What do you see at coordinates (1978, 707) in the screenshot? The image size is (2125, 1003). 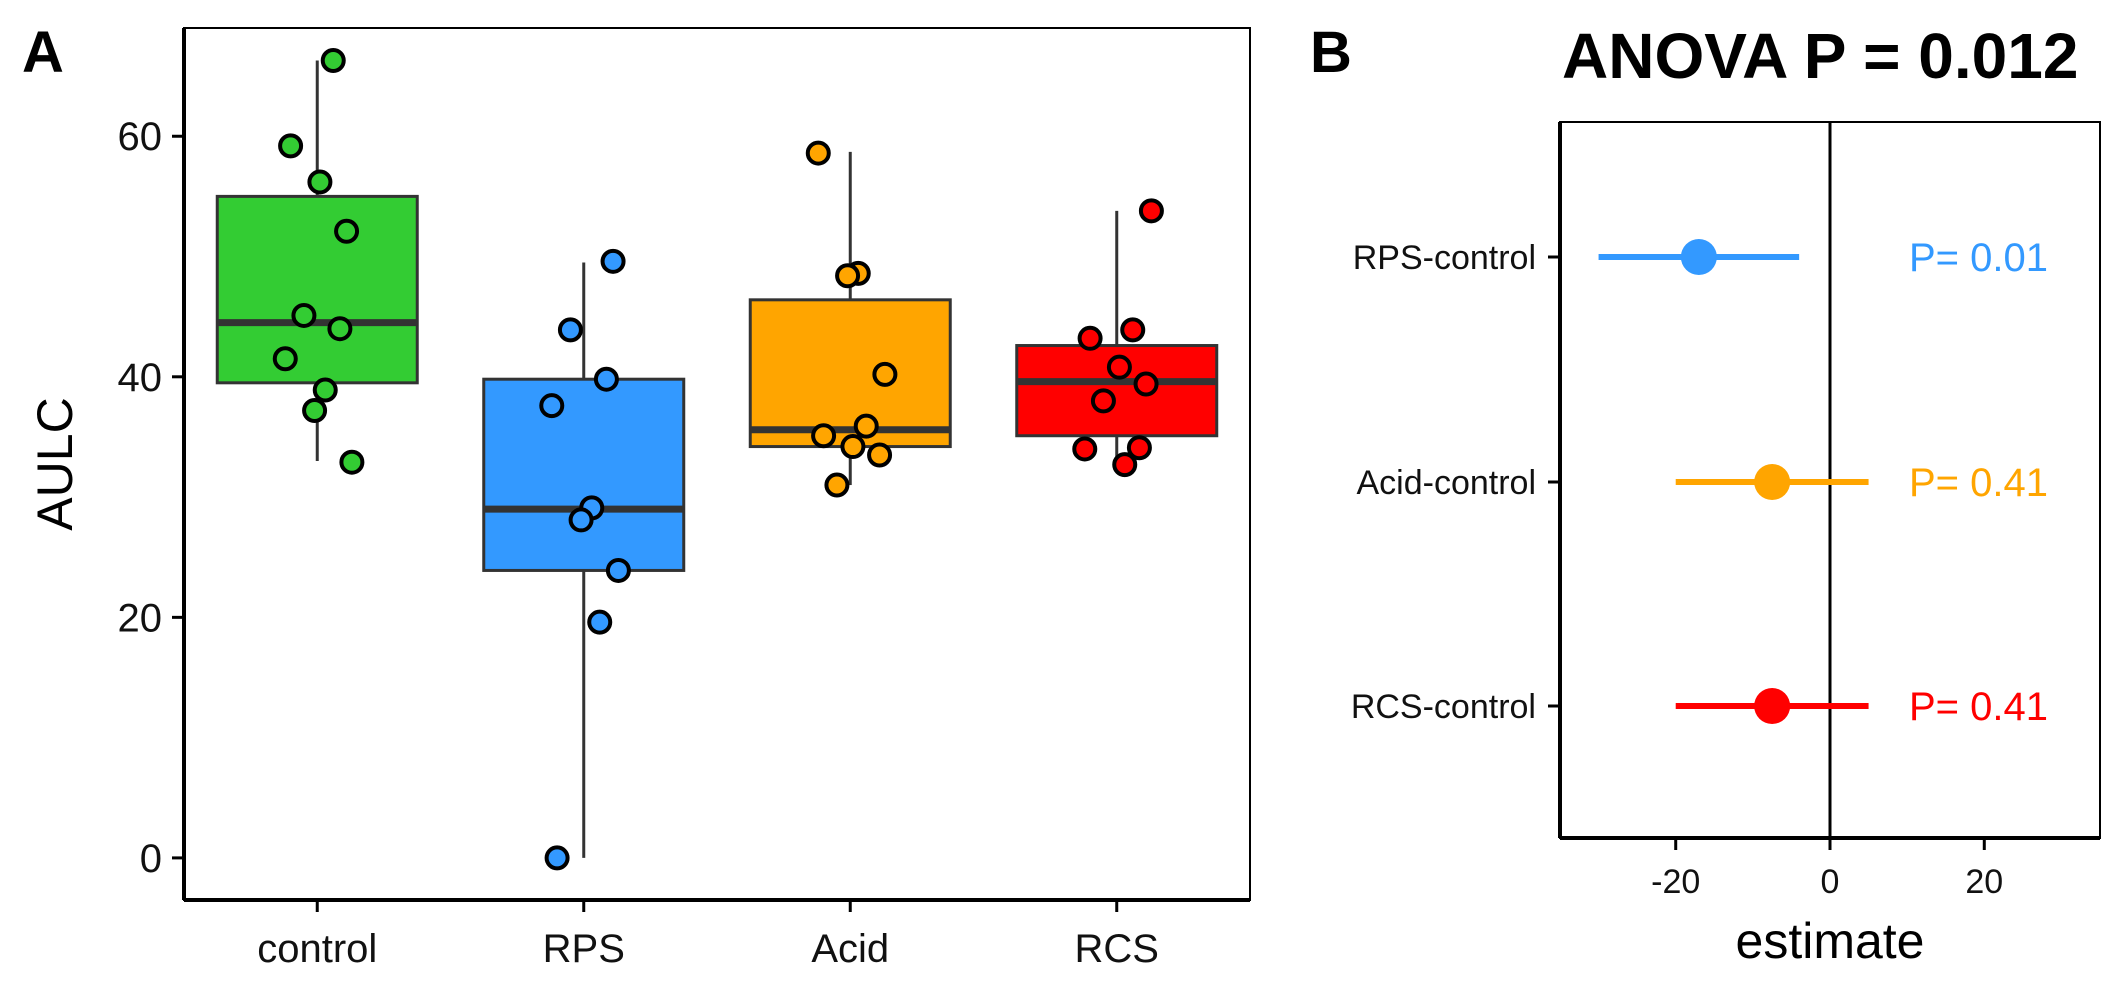 I see `p-value-rcs-control: P= 0.41` at bounding box center [1978, 707].